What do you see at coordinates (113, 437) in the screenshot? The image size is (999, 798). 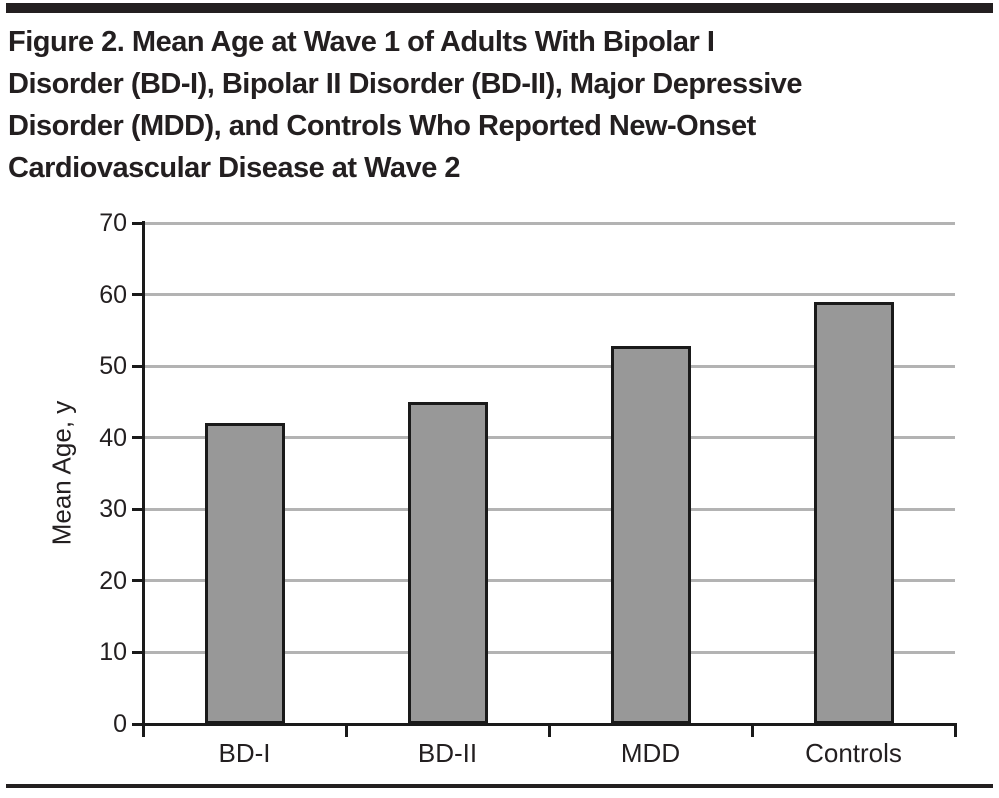 I see `y-tick-label: 40` at bounding box center [113, 437].